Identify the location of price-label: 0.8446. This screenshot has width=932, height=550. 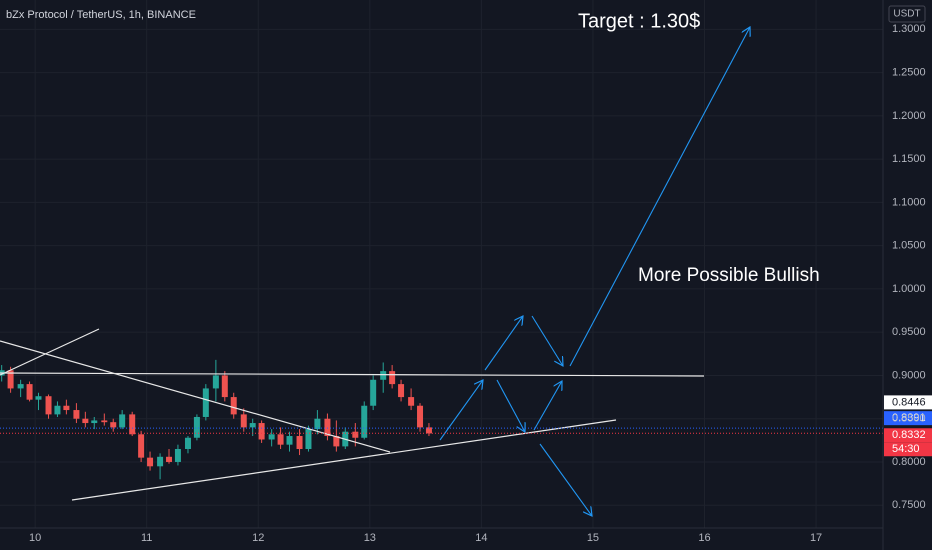
(909, 402).